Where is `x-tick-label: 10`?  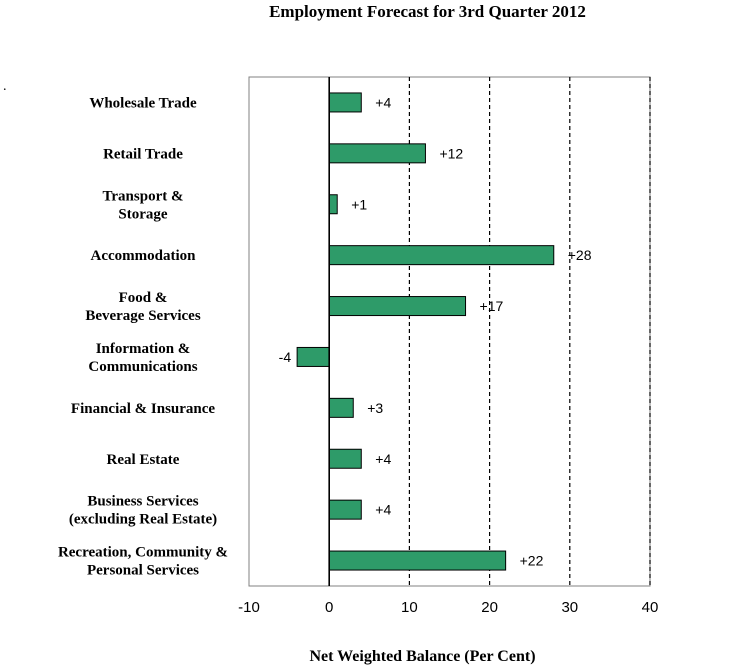 x-tick-label: 10 is located at coordinates (409, 607).